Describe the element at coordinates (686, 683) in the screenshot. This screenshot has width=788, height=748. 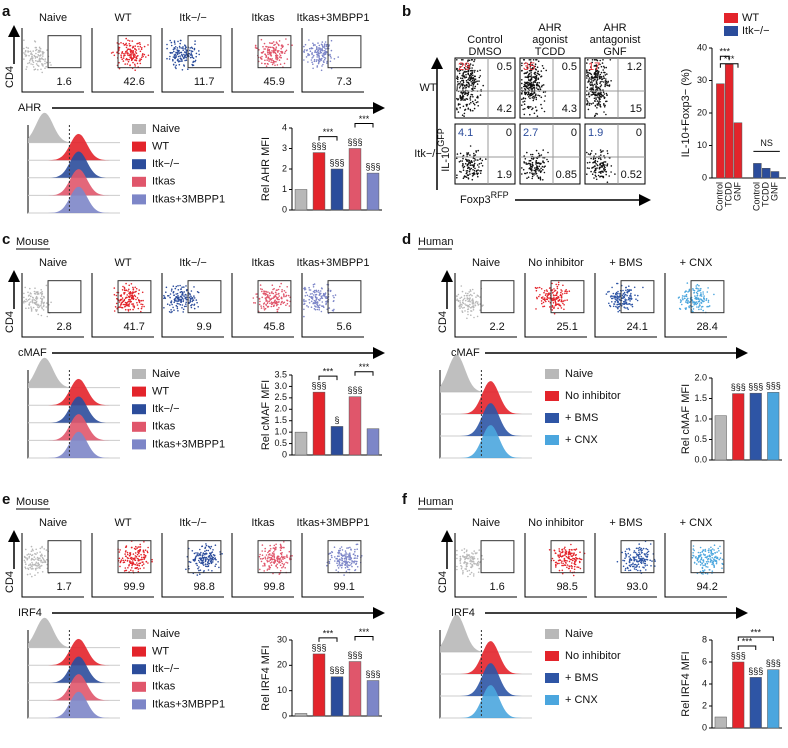
I see `y-axis-label: Rel IRF4 MFI` at that location.